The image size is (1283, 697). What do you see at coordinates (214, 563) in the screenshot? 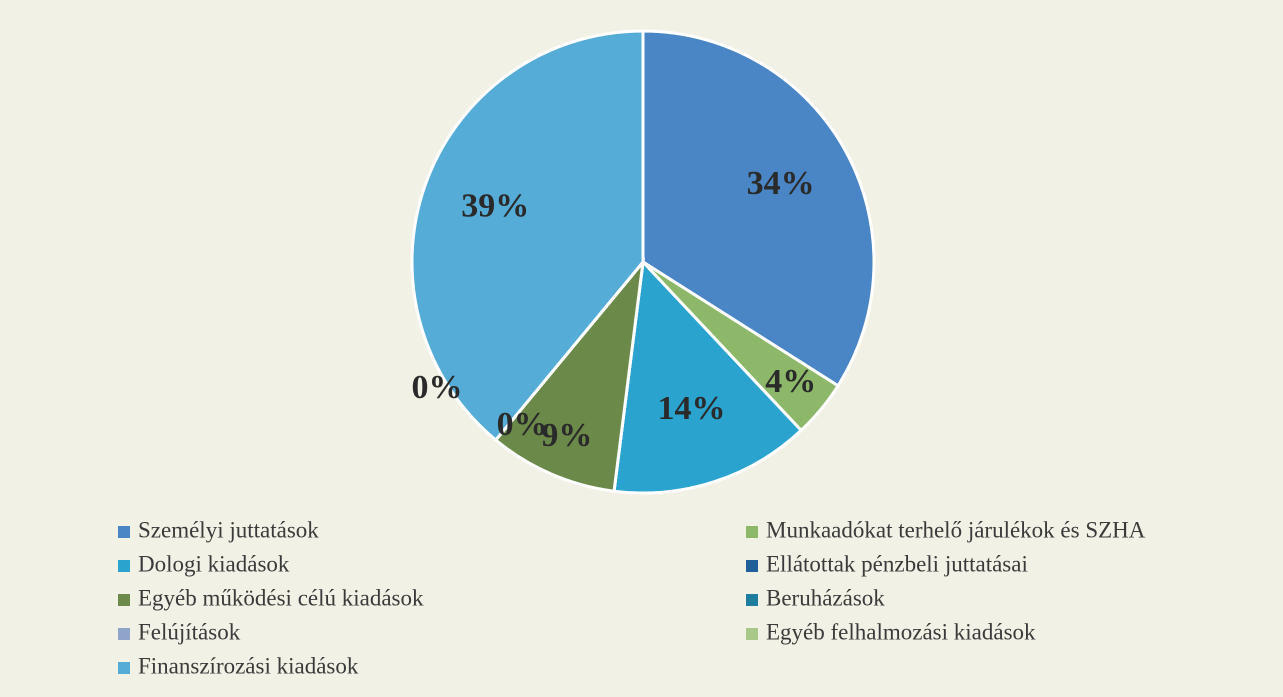
I see `legend-label: Dologi kiadások` at bounding box center [214, 563].